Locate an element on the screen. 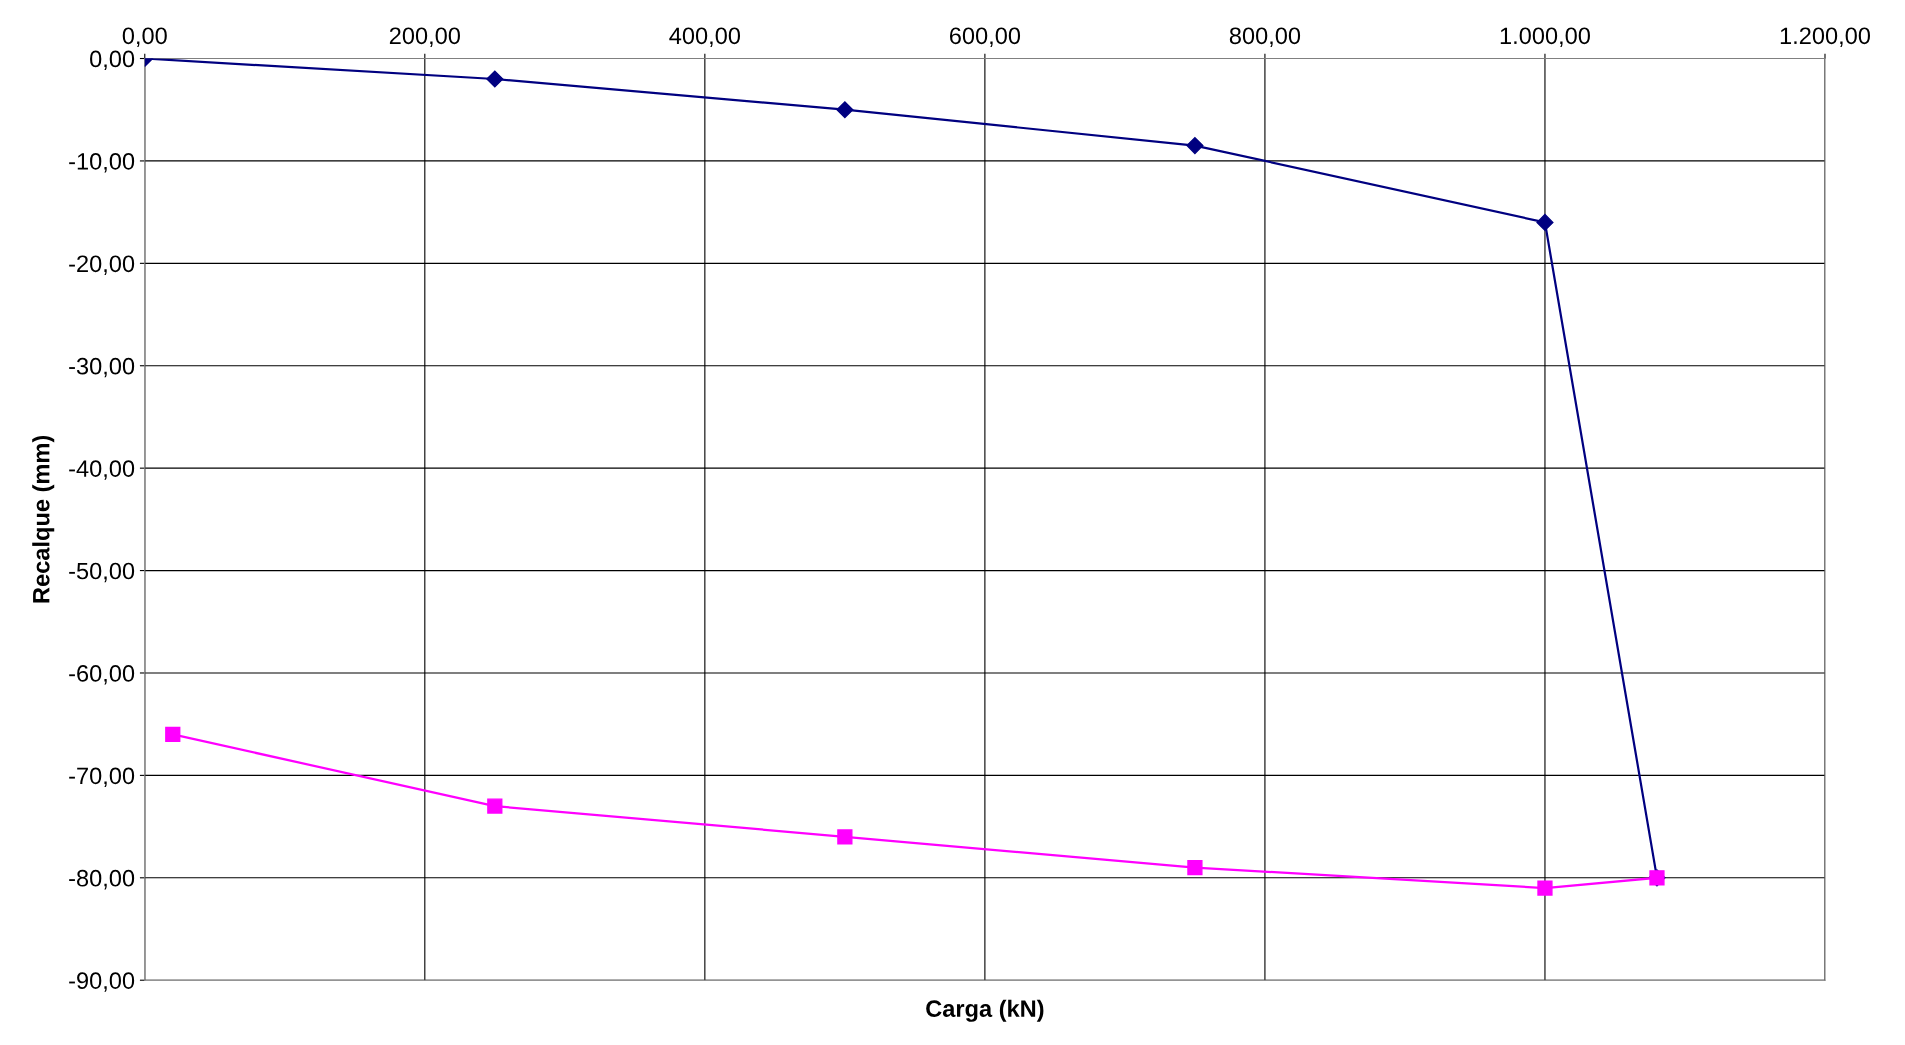 This screenshot has height=1045, width=1905. x-tick-label: 1.200,00 is located at coordinates (1825, 37).